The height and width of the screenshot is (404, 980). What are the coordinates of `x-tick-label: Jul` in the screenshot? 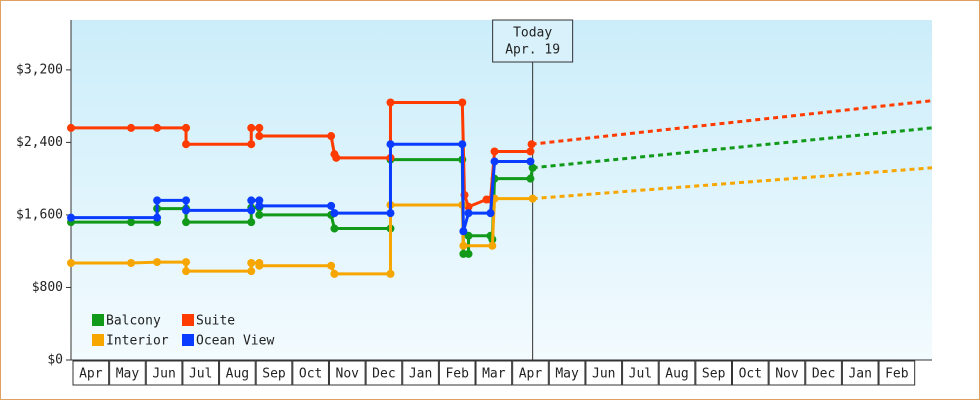 It's located at (200, 374).